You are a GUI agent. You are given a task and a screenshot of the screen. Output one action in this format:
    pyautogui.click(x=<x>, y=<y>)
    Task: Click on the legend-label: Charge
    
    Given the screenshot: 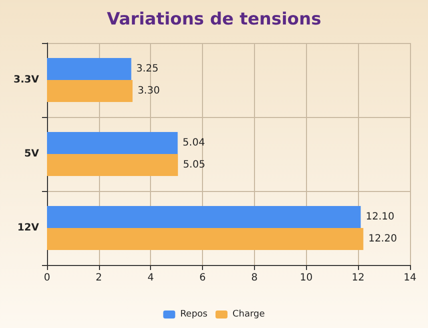 What is the action you would take?
    pyautogui.click(x=249, y=315)
    